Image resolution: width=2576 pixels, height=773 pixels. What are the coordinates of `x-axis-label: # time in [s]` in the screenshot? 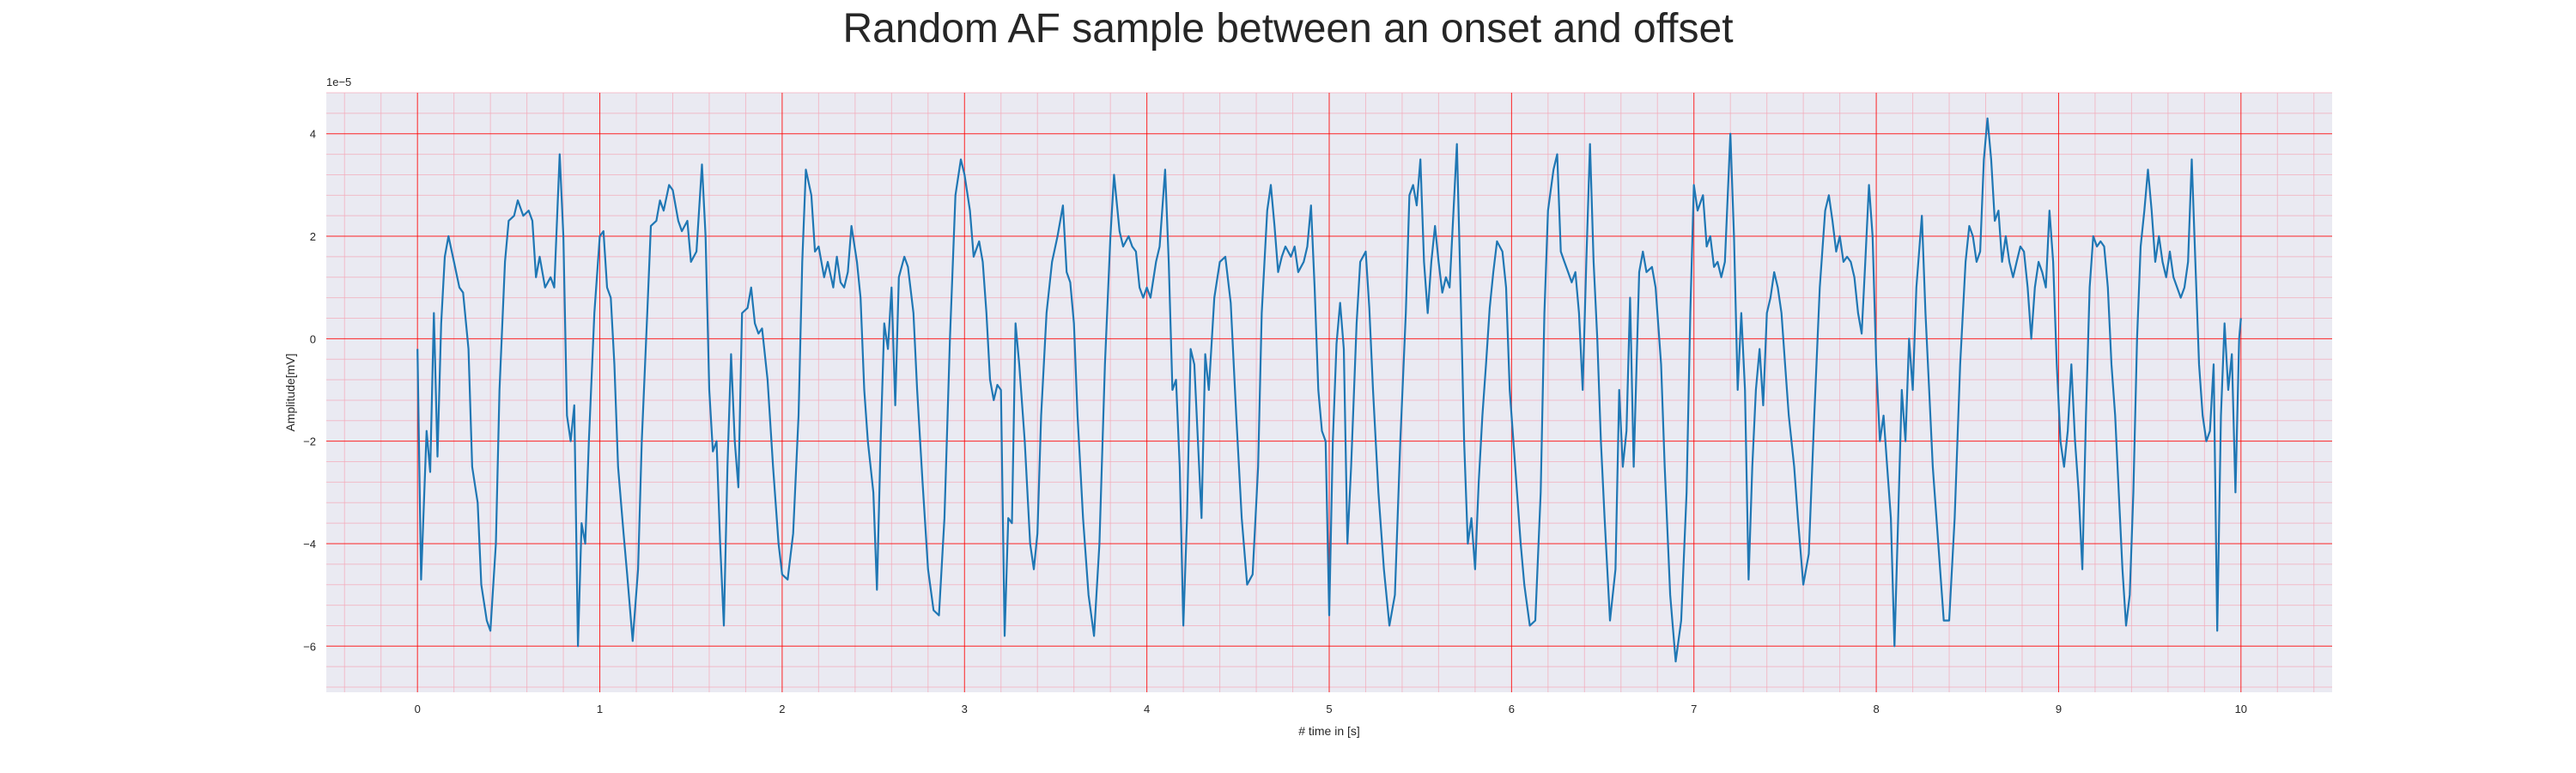 It's located at (1329, 731).